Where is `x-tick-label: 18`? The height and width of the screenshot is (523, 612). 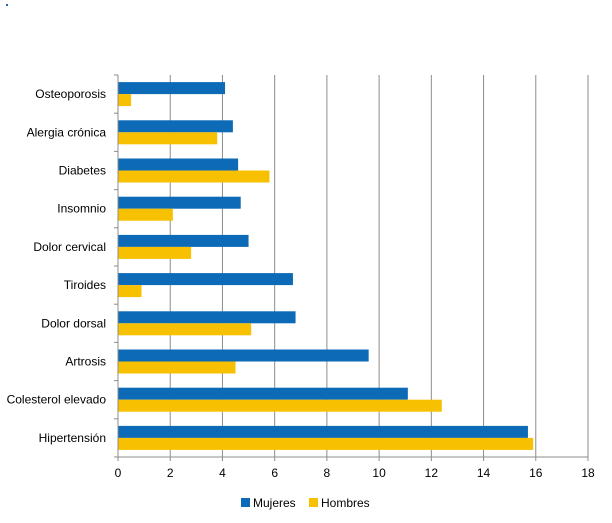
x-tick-label: 18 is located at coordinates (588, 473).